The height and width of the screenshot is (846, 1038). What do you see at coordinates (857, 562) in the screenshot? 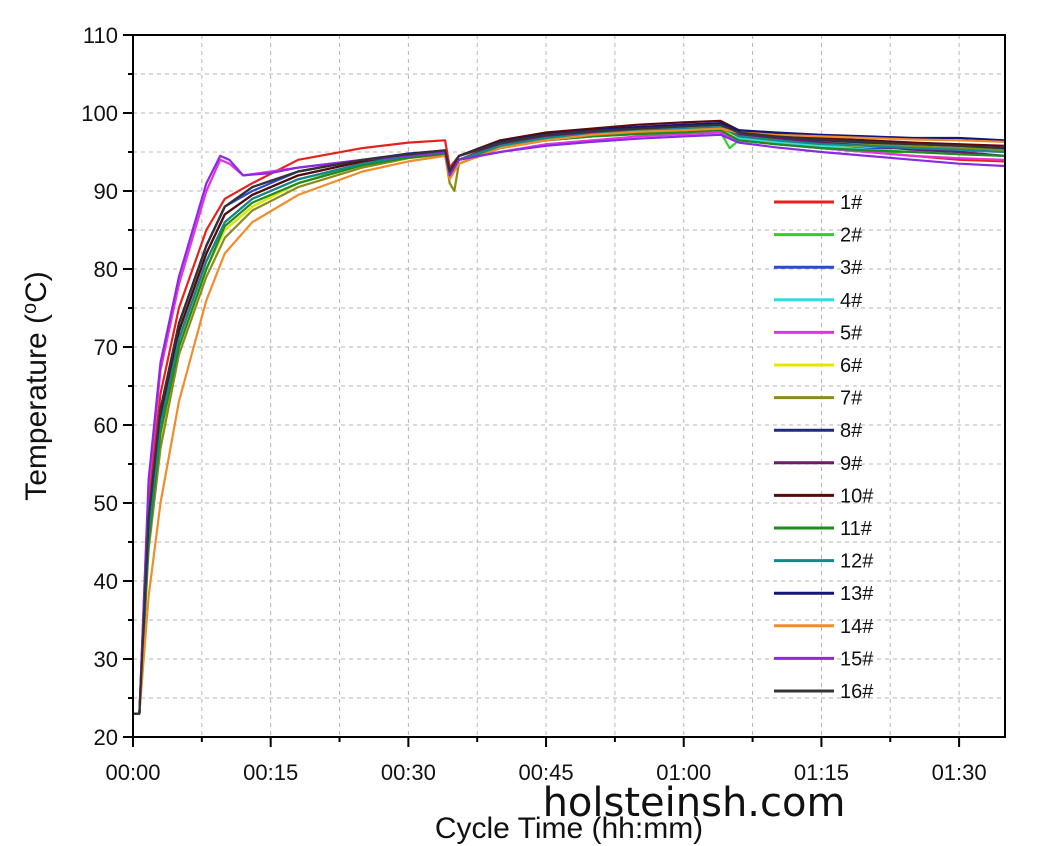
I see `legend-label: 12#` at bounding box center [857, 562].